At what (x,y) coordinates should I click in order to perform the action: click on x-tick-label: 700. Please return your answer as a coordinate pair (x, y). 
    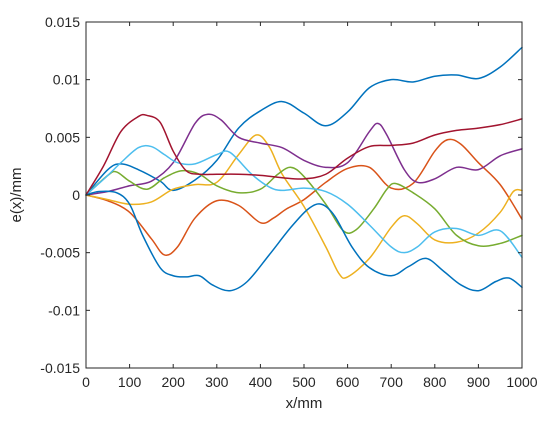
    Looking at the image, I should click on (392, 382).